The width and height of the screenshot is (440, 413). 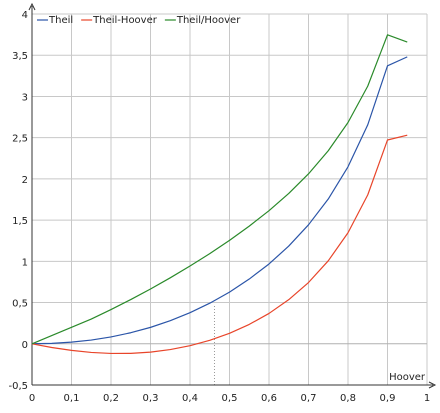 What do you see at coordinates (230, 398) in the screenshot?
I see `x-tick-label: 0,5` at bounding box center [230, 398].